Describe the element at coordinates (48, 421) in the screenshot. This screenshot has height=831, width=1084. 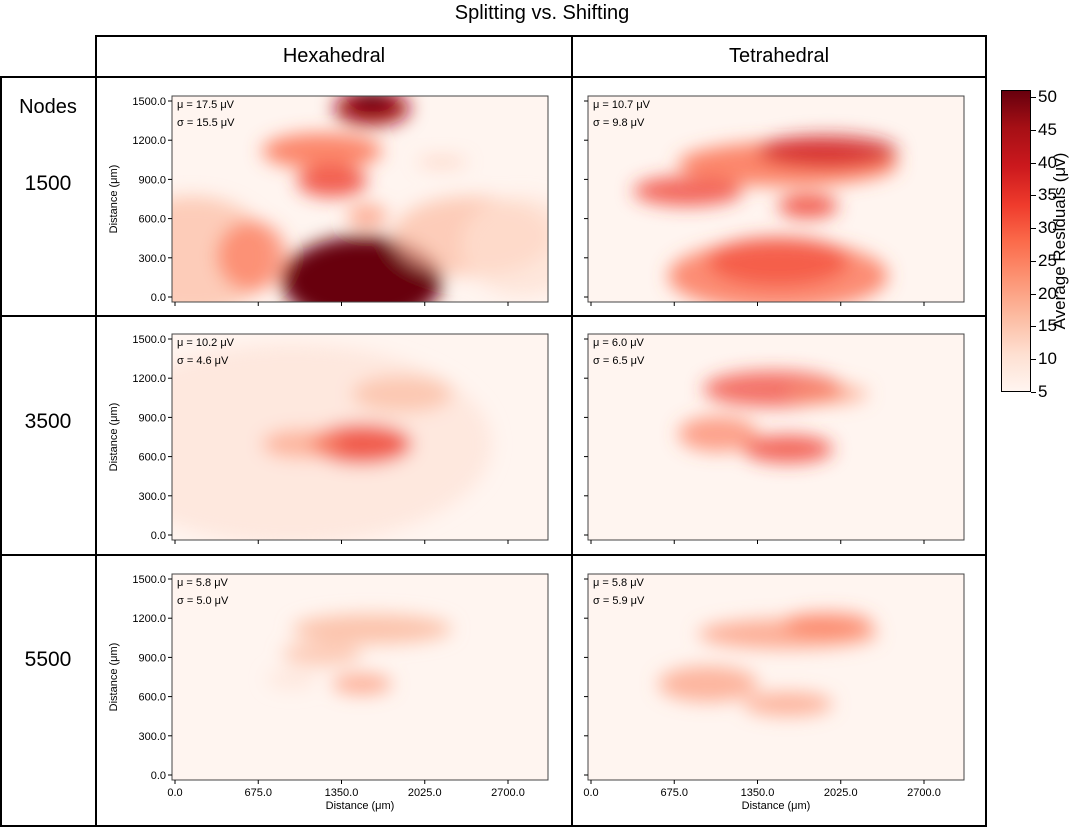
I see `row-label-3500: 3500` at that location.